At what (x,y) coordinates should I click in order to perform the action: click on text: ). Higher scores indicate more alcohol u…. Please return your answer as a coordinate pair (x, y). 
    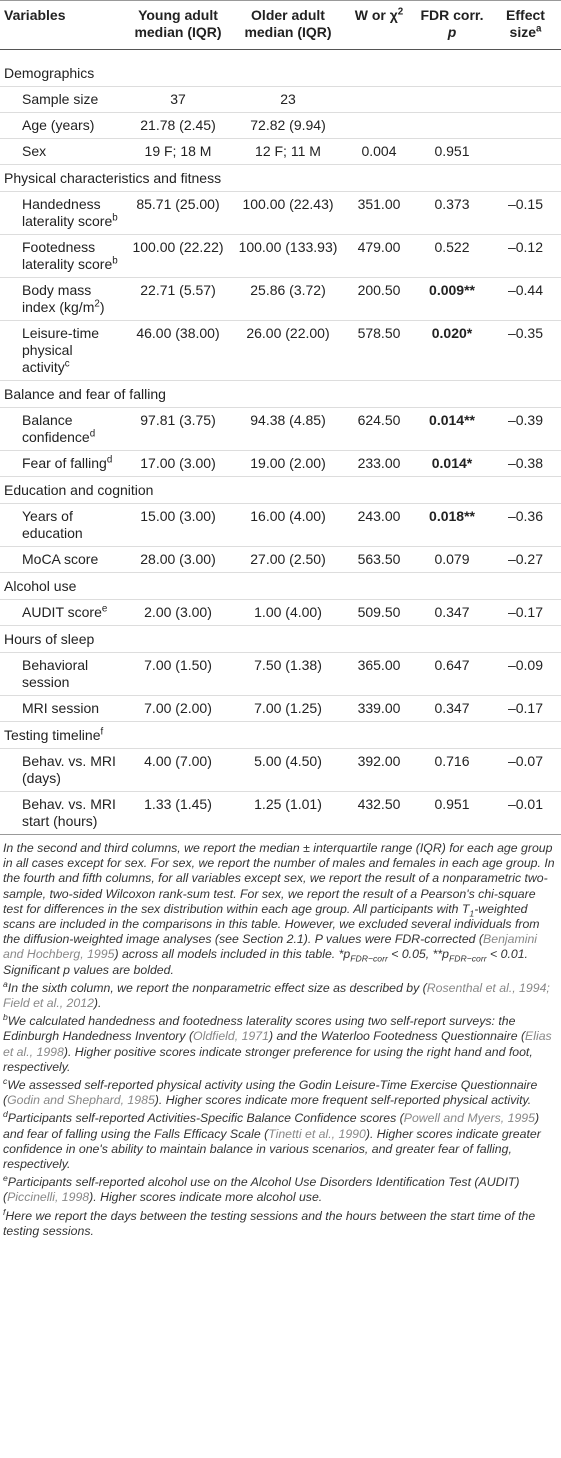
    Looking at the image, I should click on (206, 1197).